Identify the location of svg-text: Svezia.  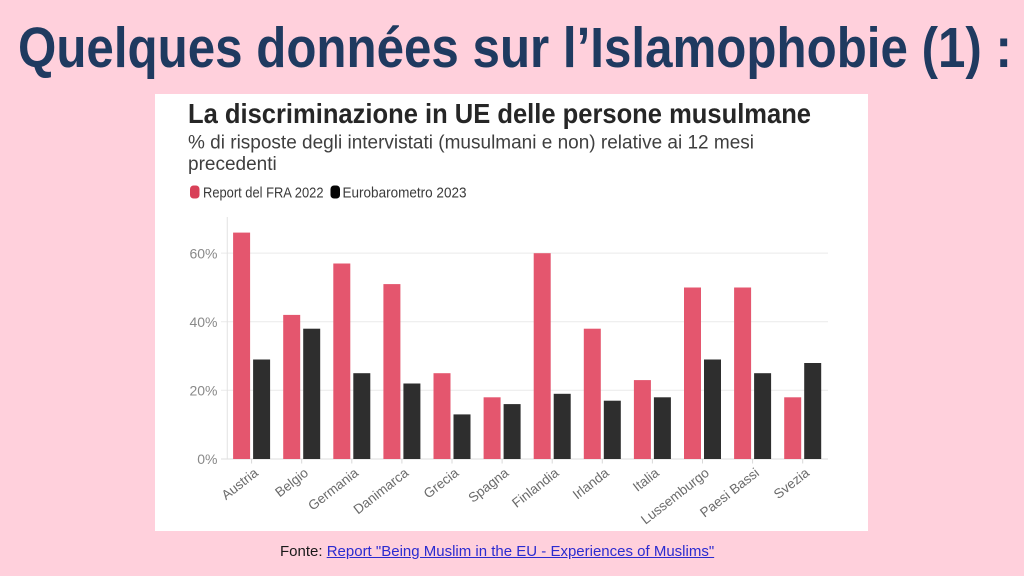
(792, 483).